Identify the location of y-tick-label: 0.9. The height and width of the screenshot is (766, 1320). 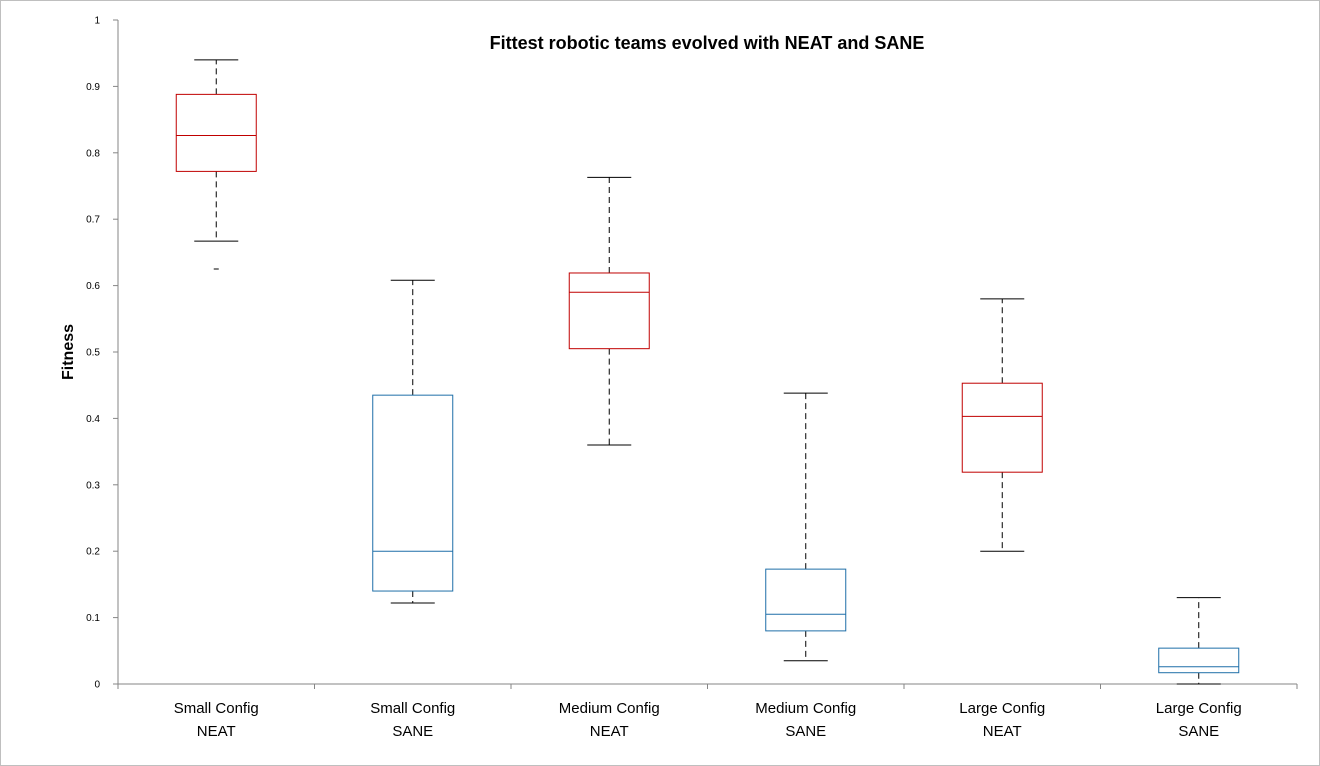
(93, 87).